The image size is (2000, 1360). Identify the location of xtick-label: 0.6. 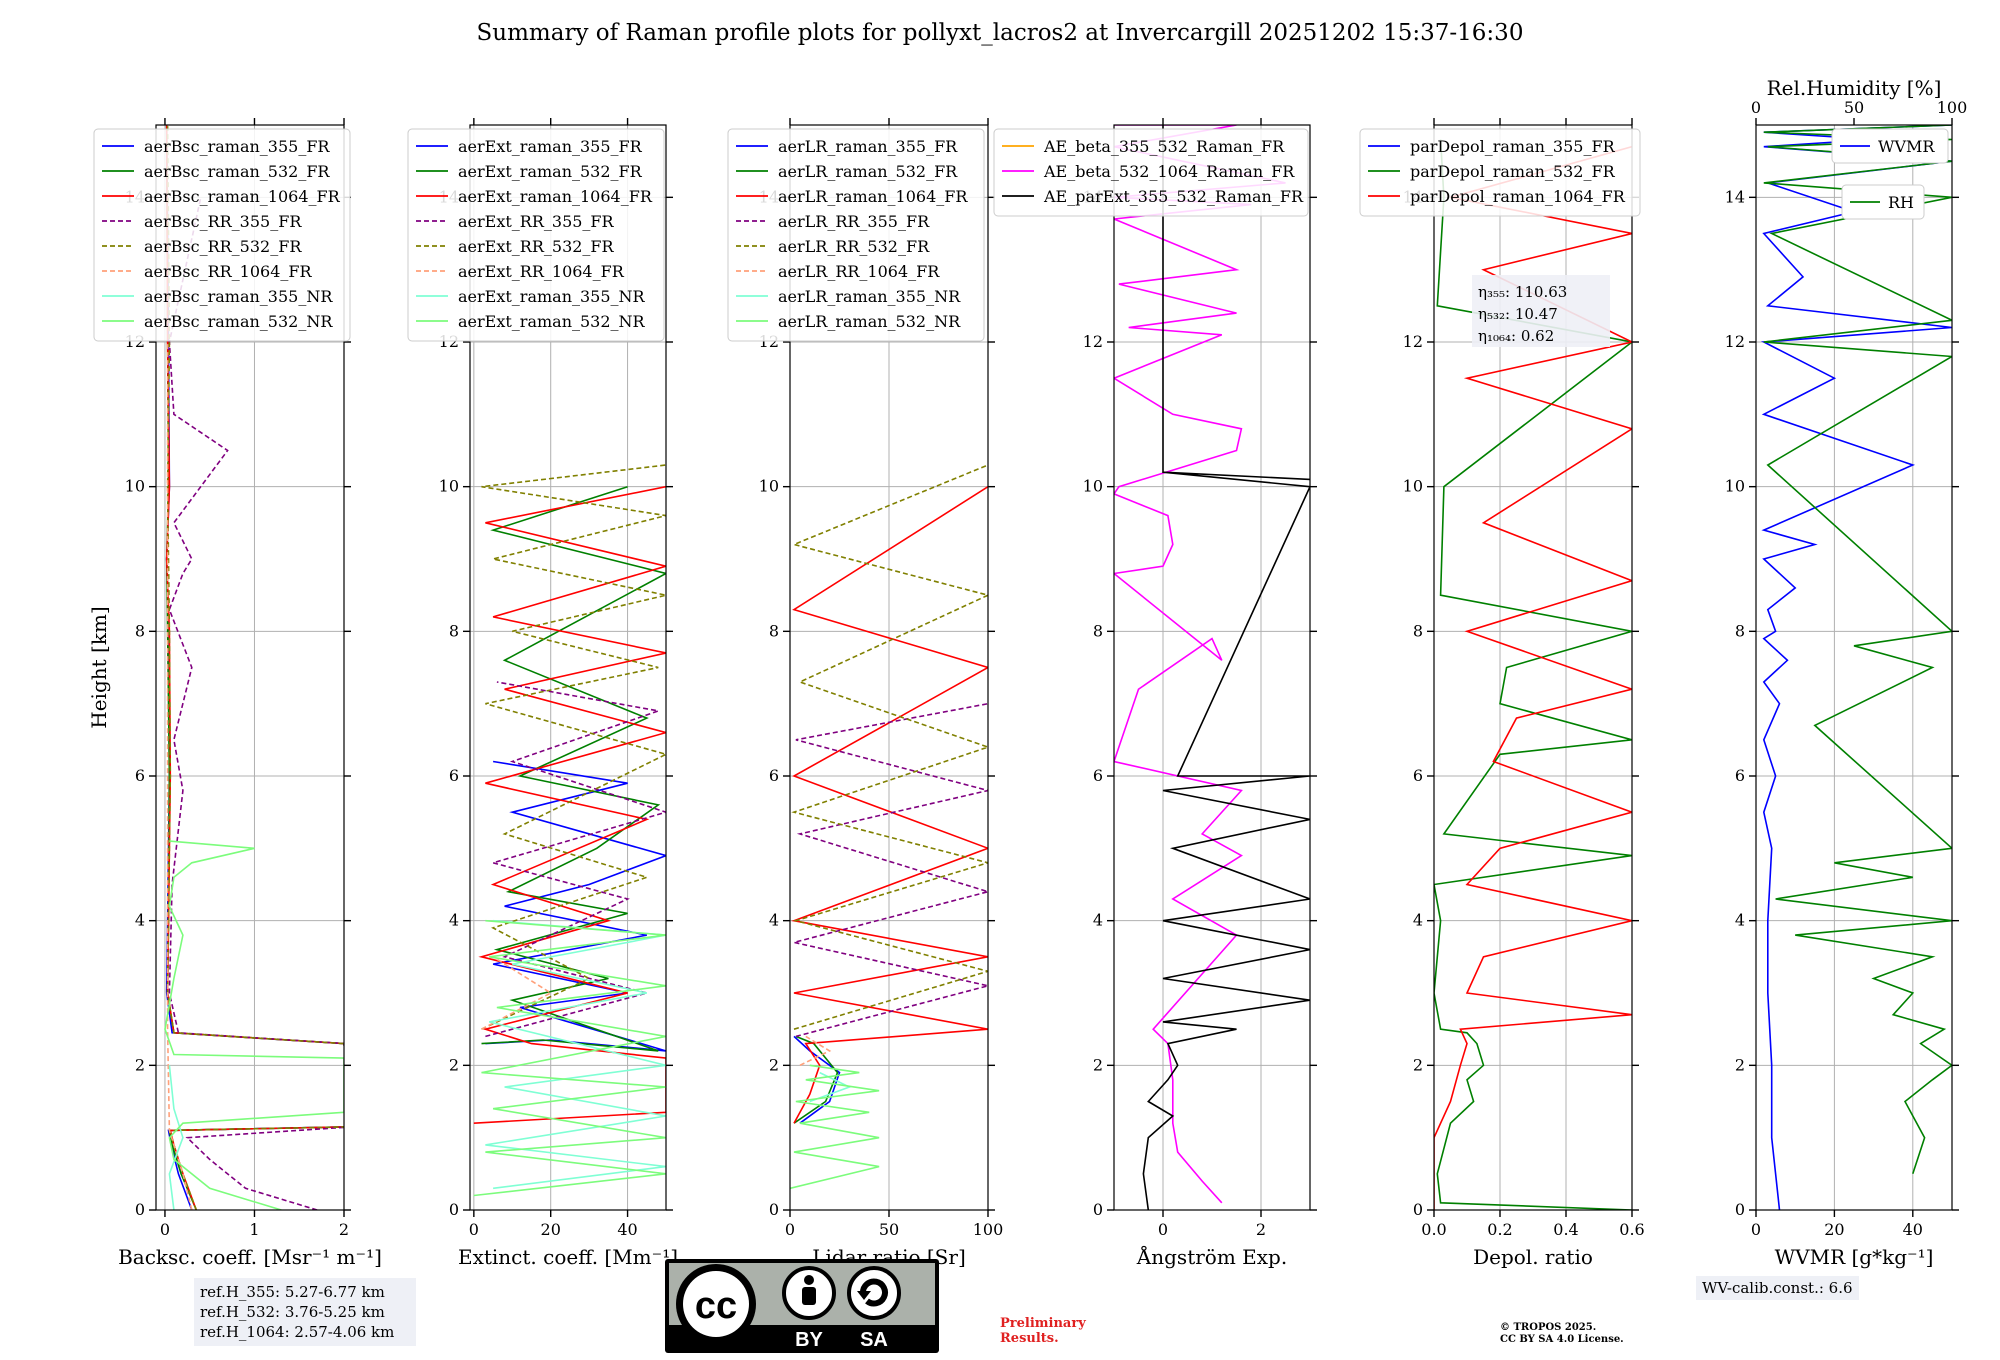
(1631, 1229).